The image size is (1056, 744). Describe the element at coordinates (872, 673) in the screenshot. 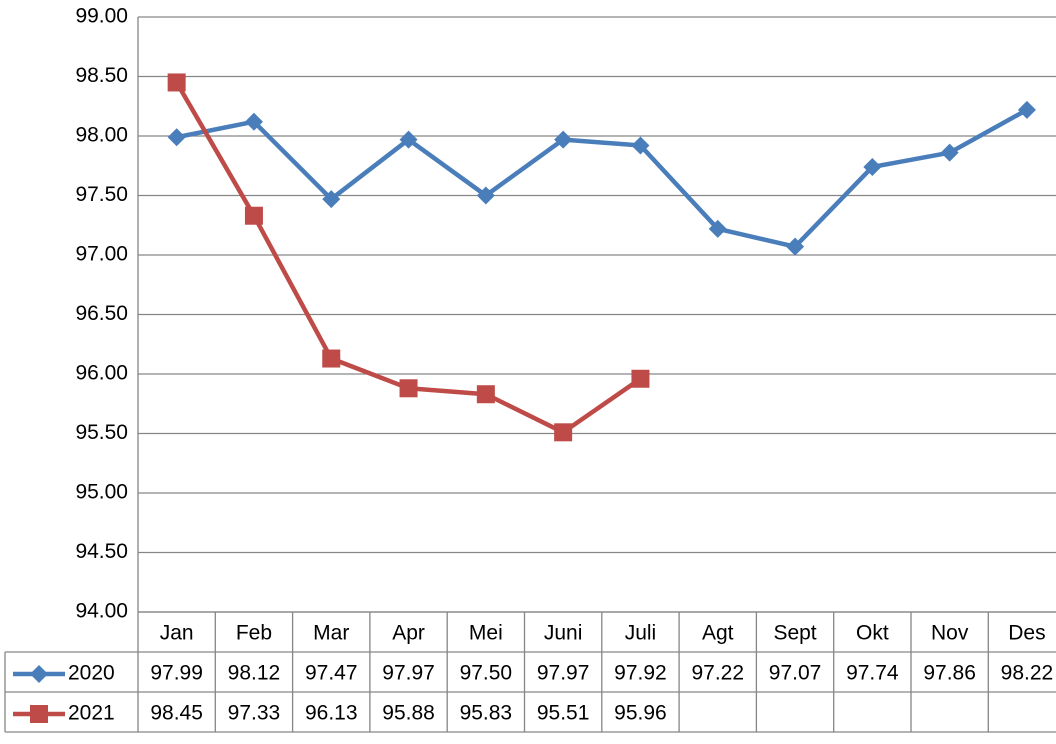

I see `table-value: 97.74` at that location.